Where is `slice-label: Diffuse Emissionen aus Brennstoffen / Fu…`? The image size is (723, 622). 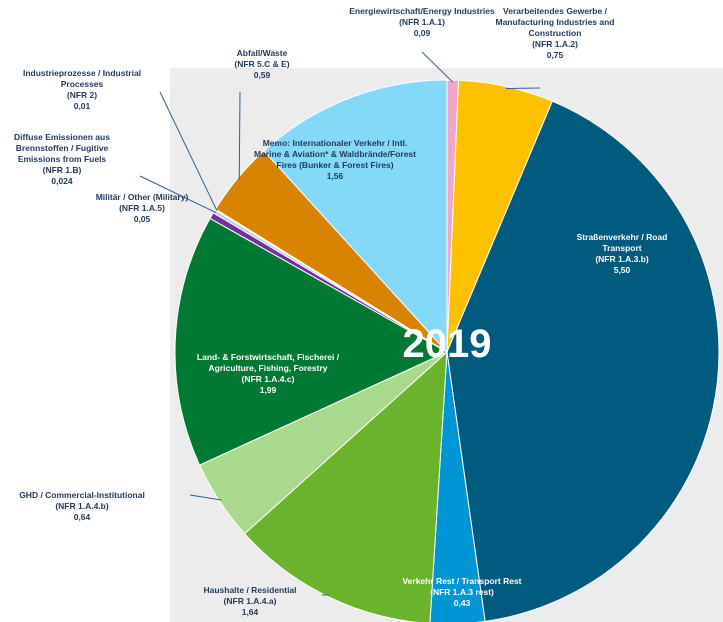 slice-label: Diffuse Emissionen aus Brennstoffen / Fu… is located at coordinates (63, 159).